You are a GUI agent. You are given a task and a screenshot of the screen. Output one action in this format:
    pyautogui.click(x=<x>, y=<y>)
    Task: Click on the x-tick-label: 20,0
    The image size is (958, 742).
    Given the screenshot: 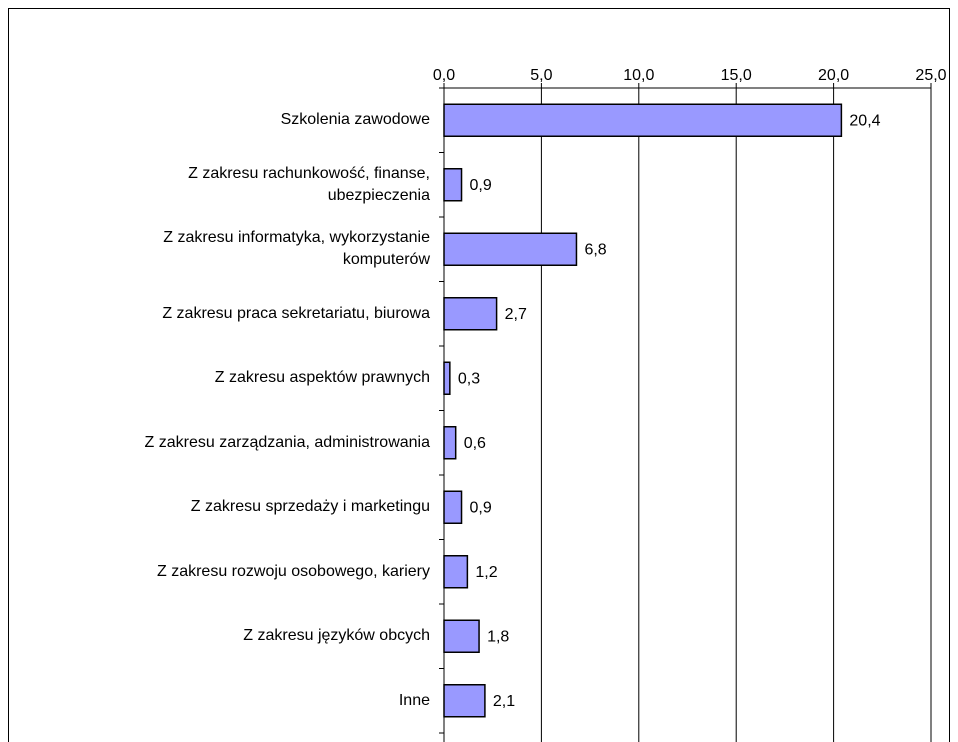 What is the action you would take?
    pyautogui.click(x=833, y=75)
    